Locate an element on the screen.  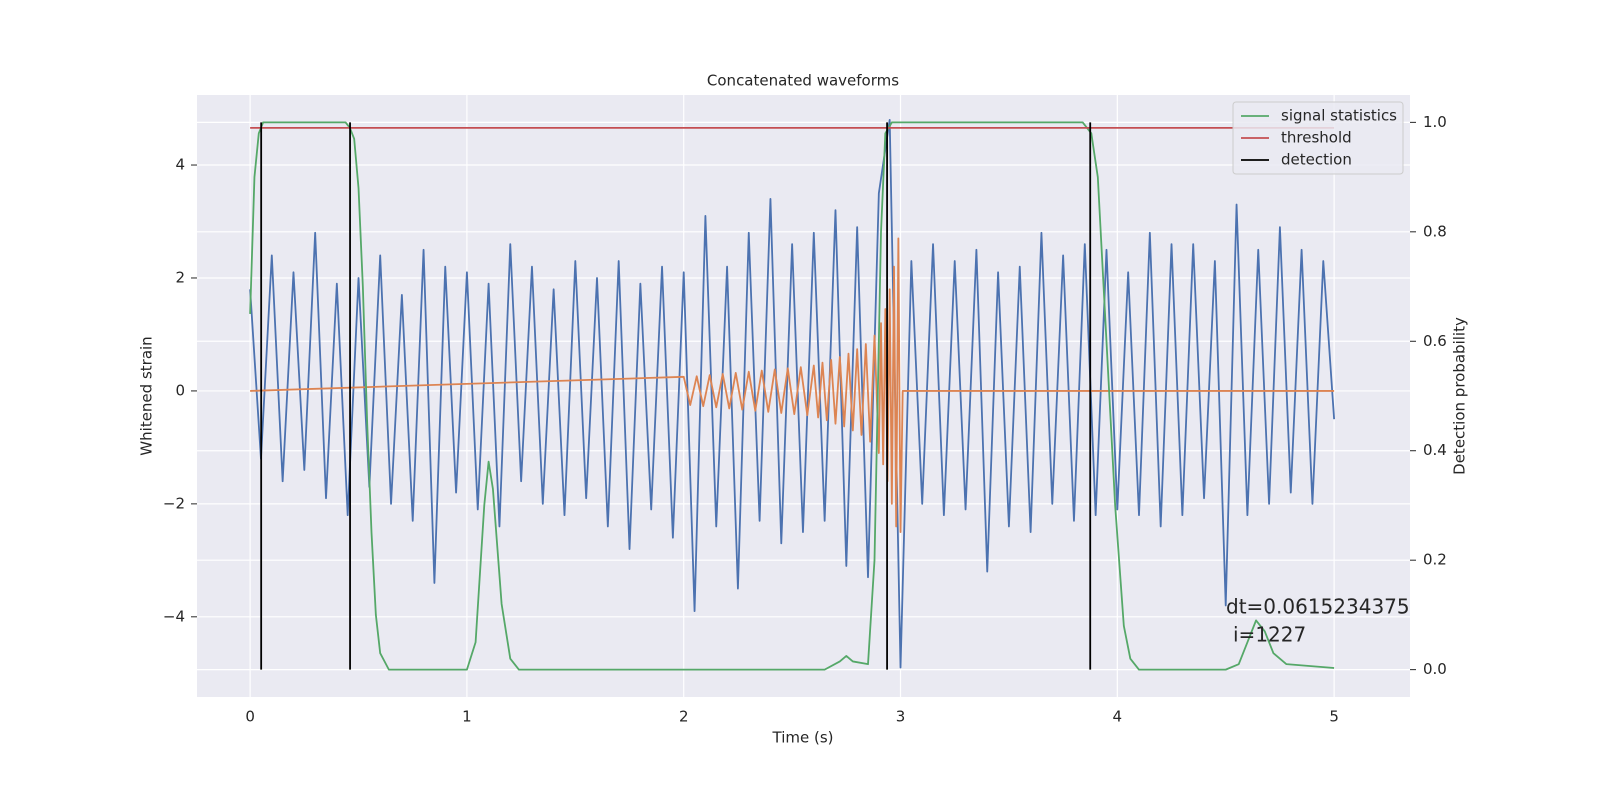
annotation: i=1227 is located at coordinates (1269, 635).